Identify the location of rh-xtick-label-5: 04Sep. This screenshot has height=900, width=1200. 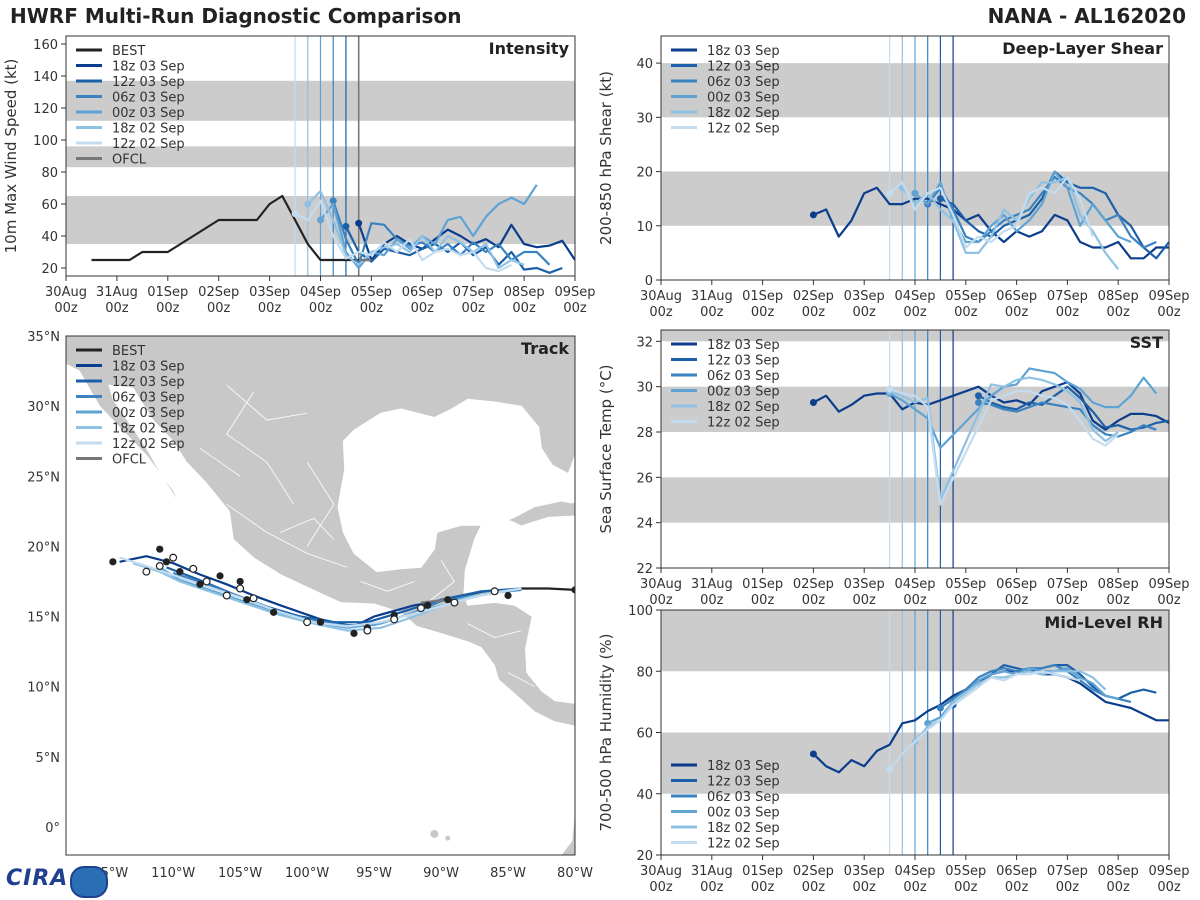
(914, 871).